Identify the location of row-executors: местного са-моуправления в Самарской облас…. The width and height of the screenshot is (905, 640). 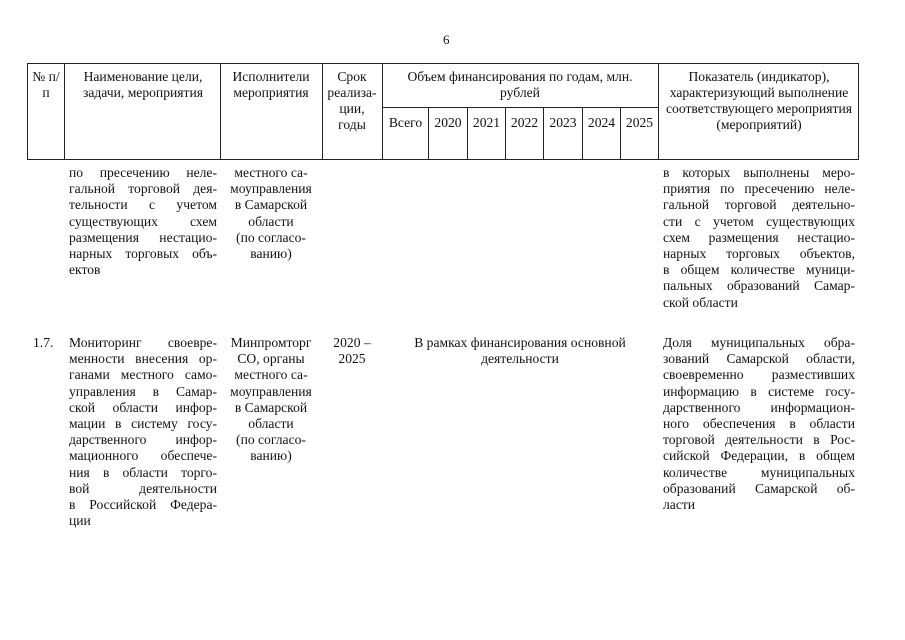
(271, 213).